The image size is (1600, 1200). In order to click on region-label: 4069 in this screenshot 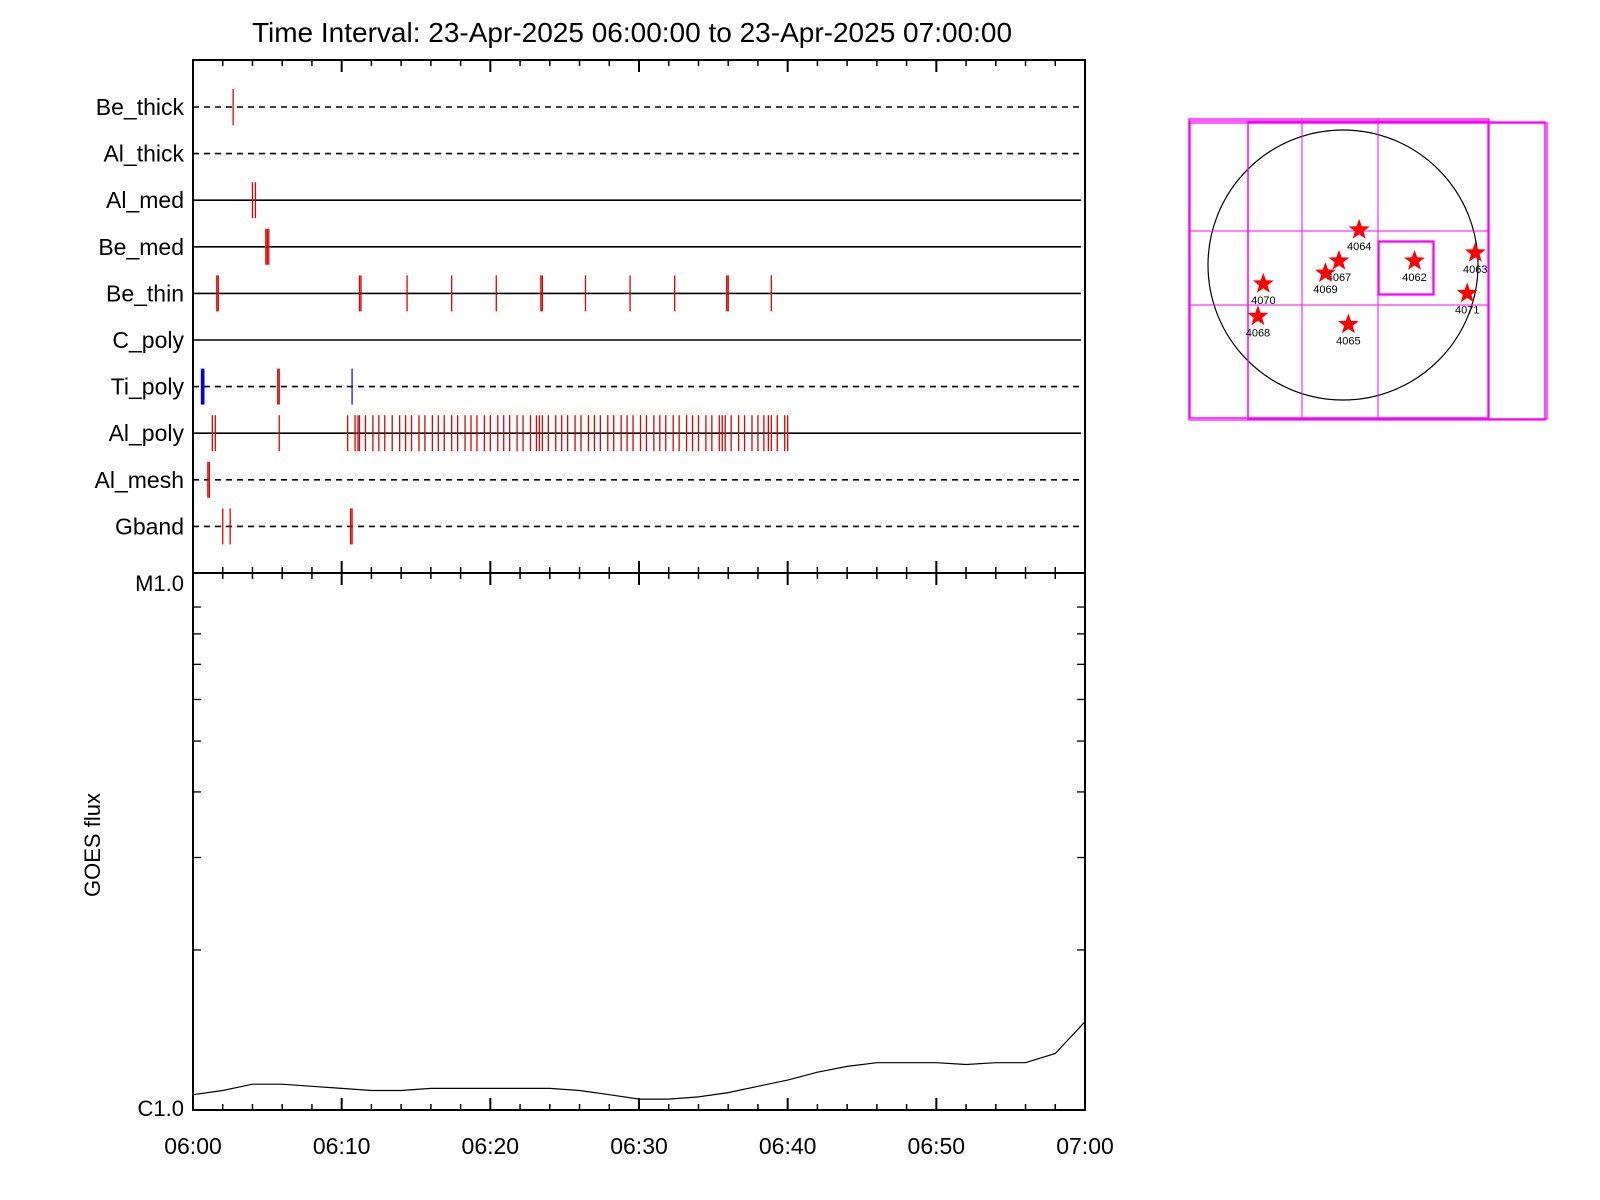, I will do `click(1325, 290)`.